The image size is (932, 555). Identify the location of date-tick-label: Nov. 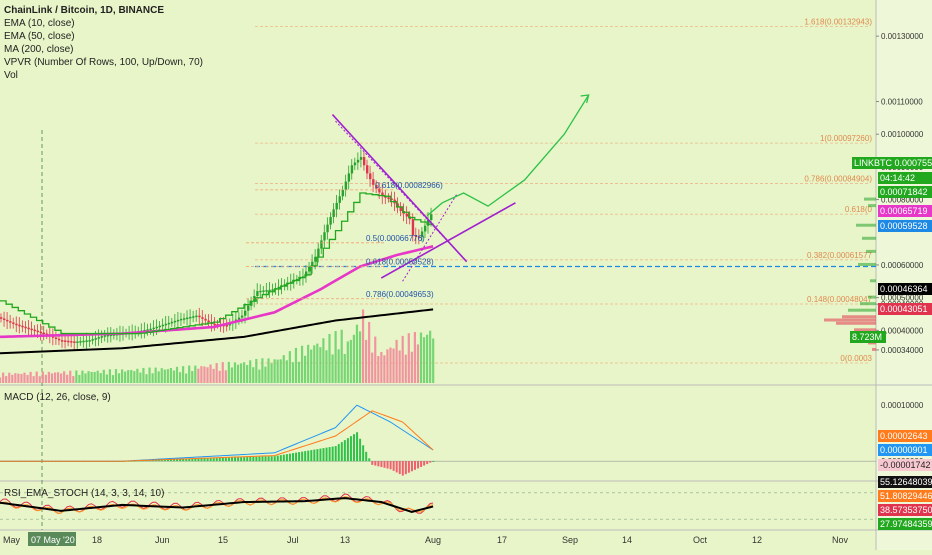
(840, 540).